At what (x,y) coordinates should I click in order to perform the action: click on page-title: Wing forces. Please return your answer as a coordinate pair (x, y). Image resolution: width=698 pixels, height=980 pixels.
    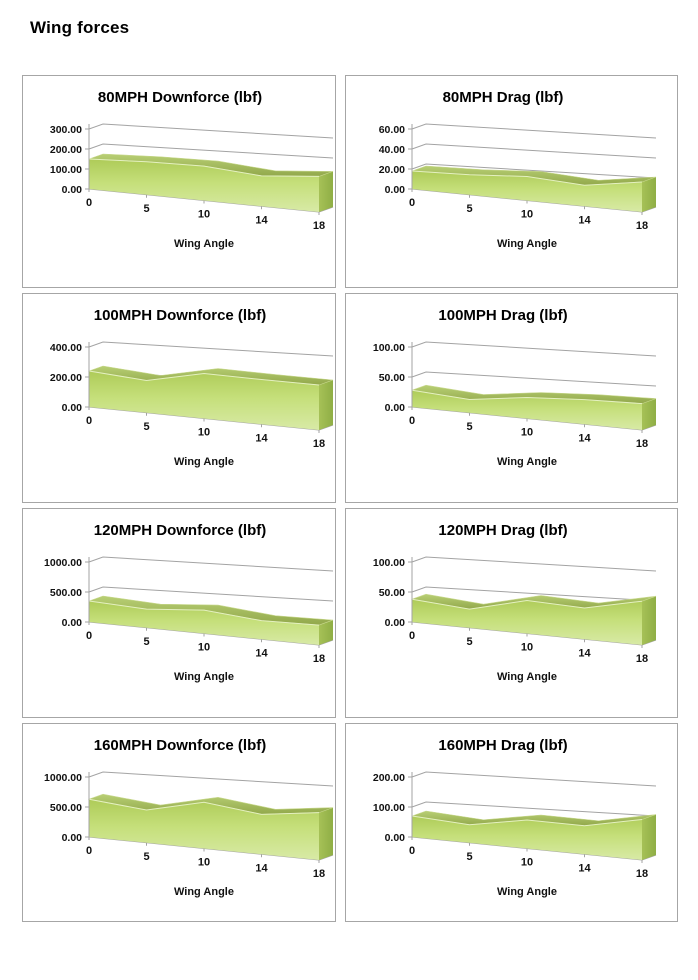
    Looking at the image, I should click on (80, 27).